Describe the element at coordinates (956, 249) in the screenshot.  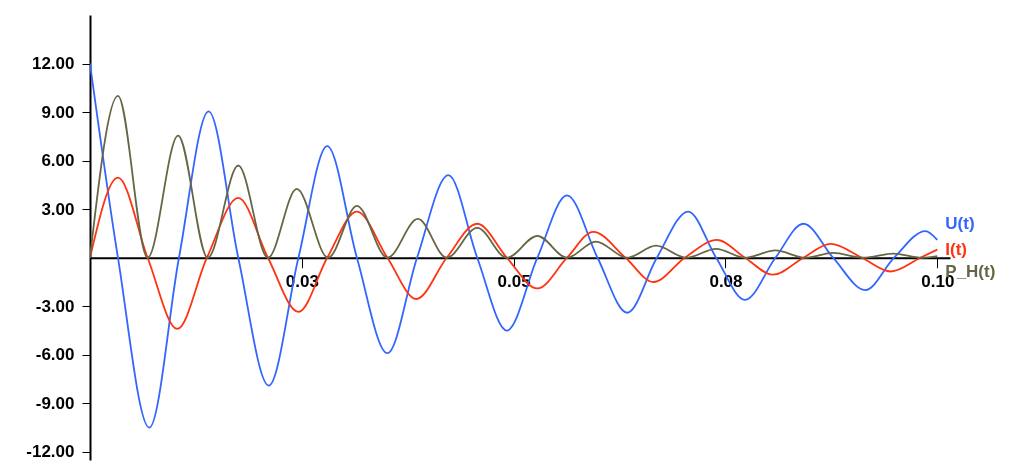
I see `series-label: I(t)` at that location.